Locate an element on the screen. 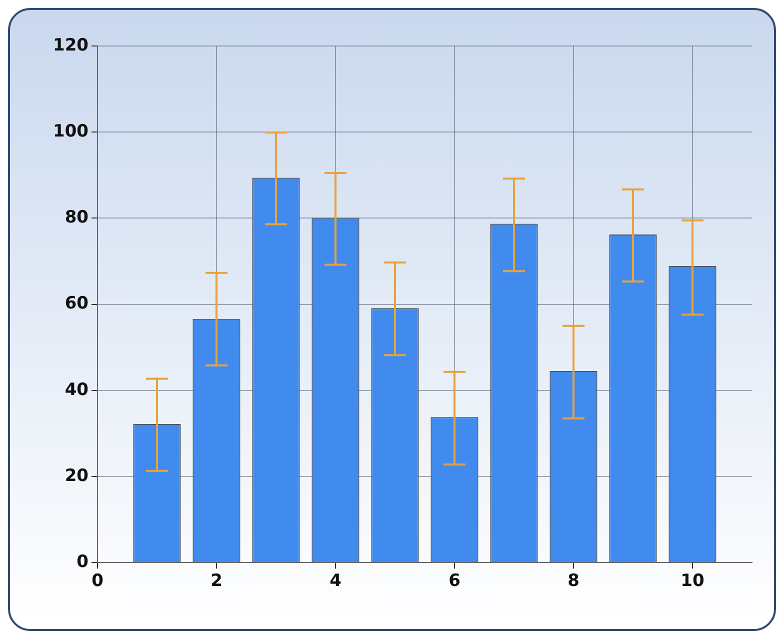 This screenshot has width=780, height=635. y-tick-label: 20 is located at coordinates (76, 476).